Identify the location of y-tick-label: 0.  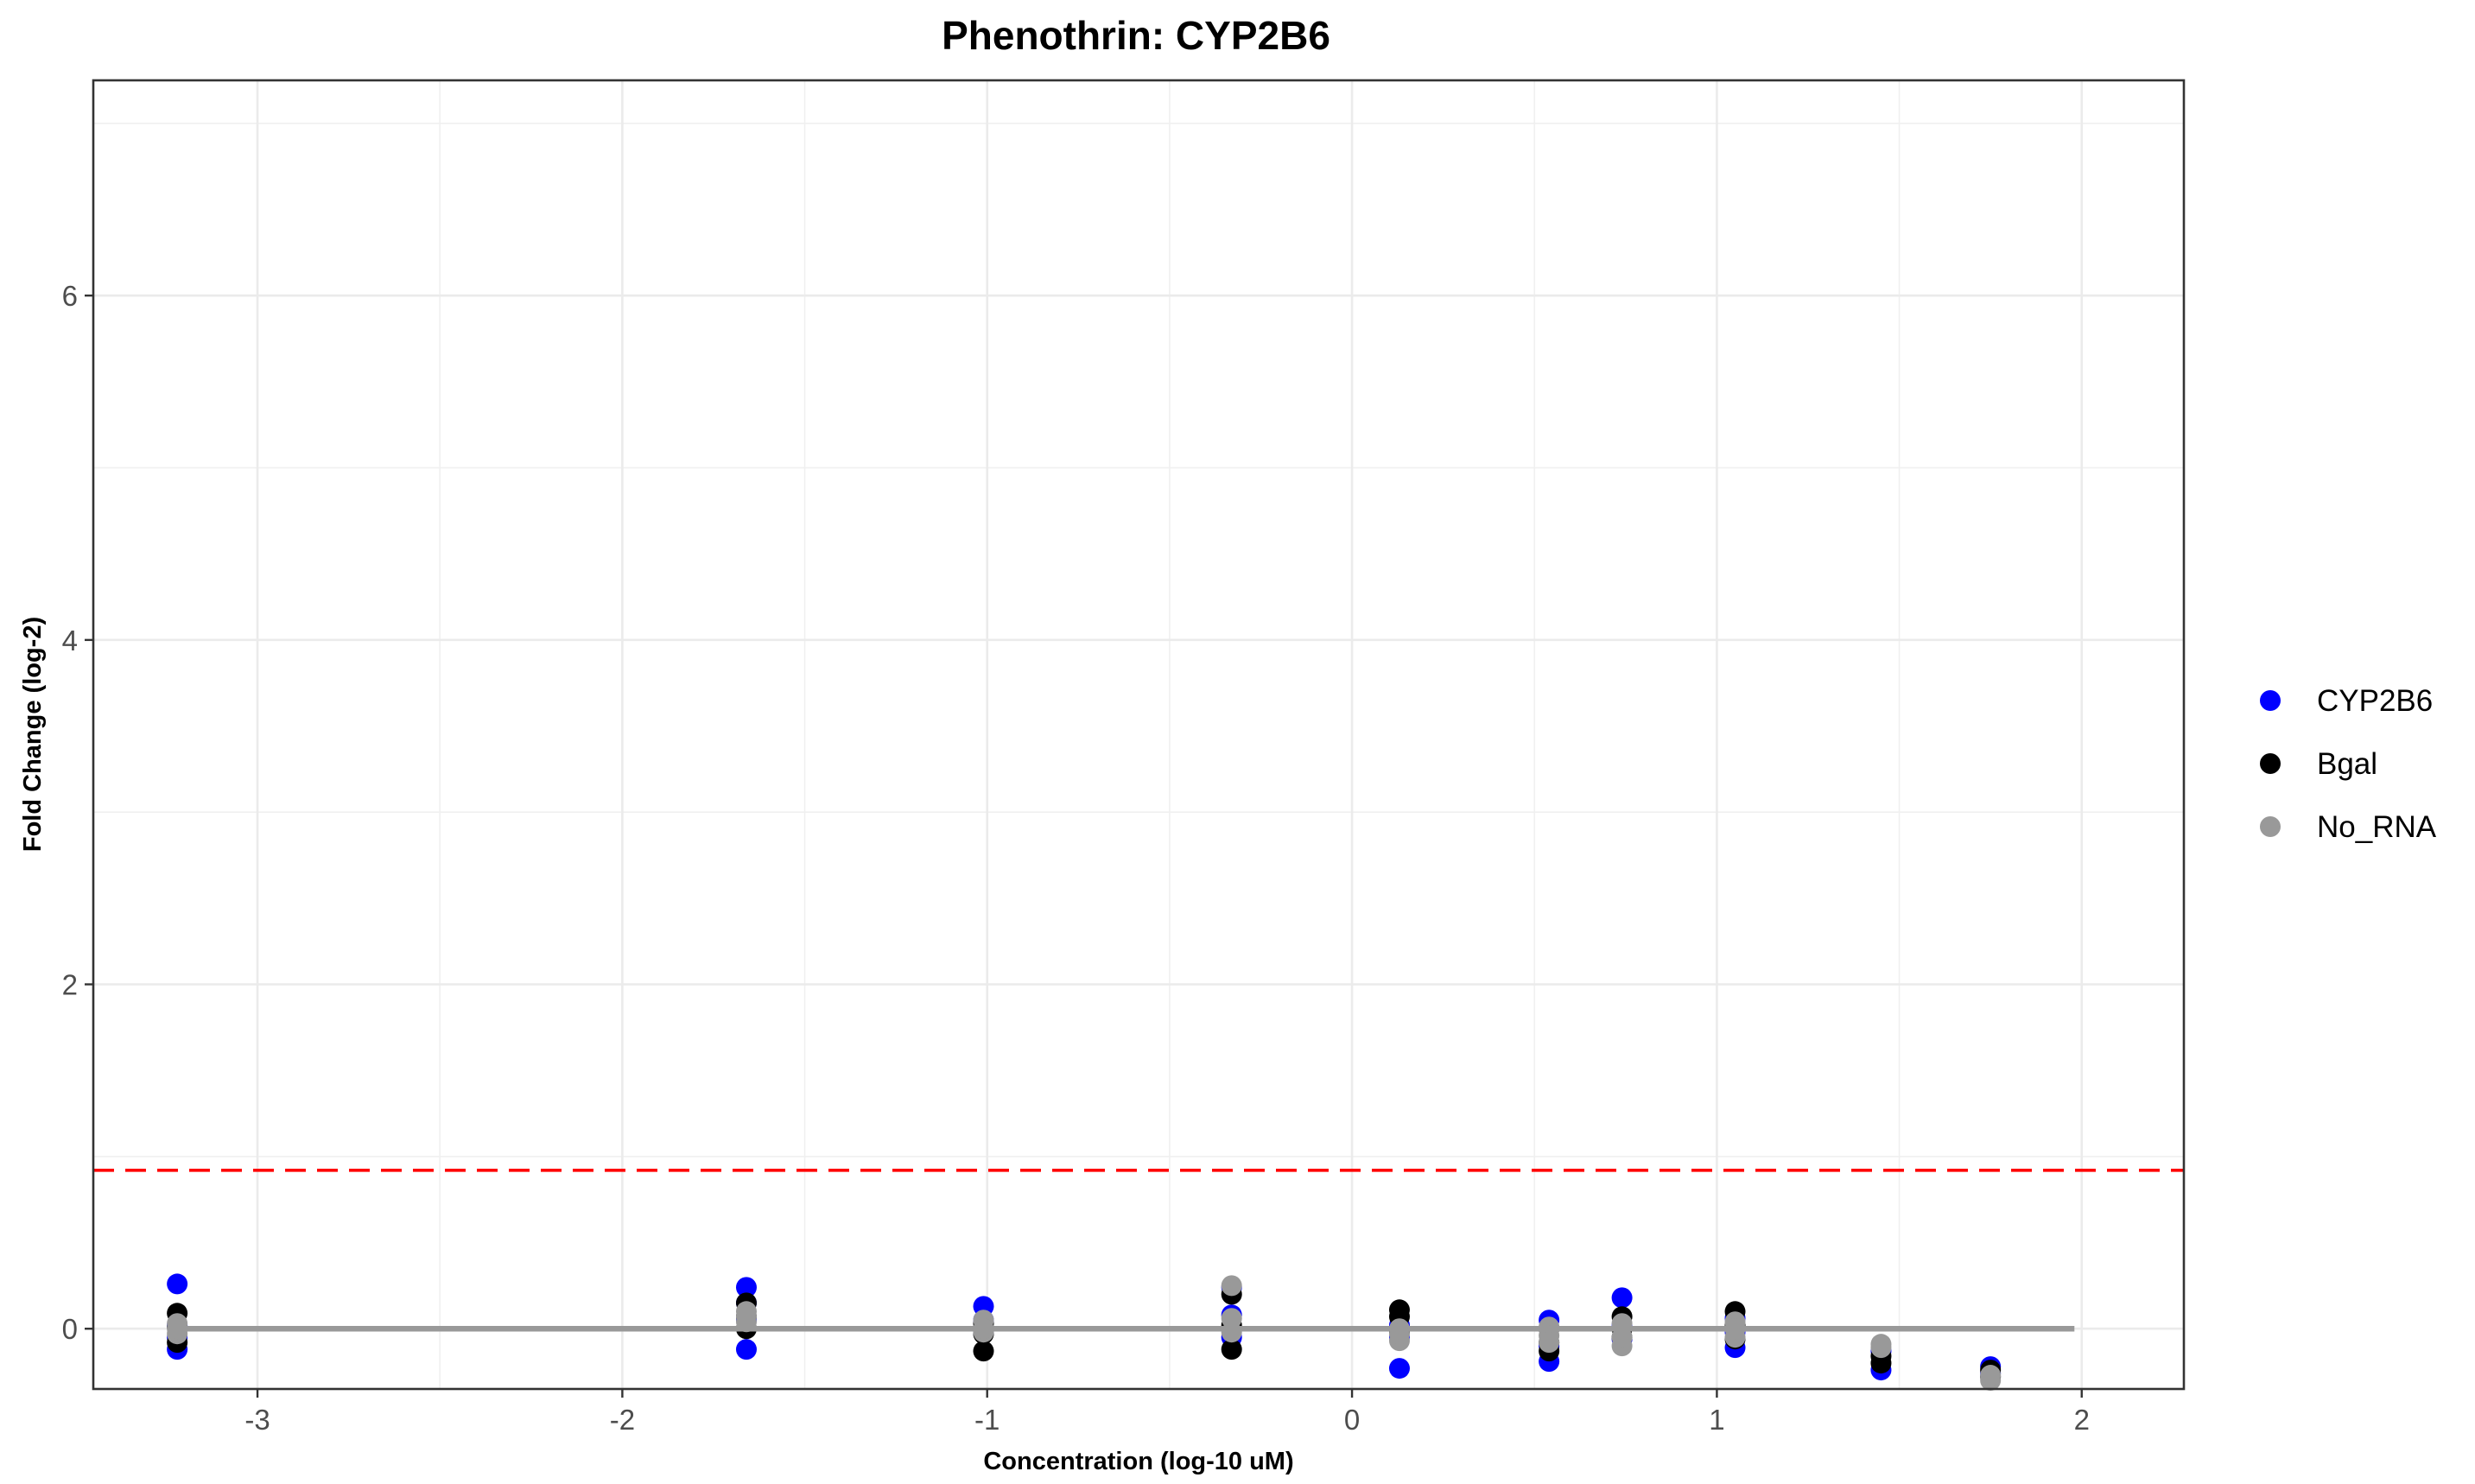
(70, 1329).